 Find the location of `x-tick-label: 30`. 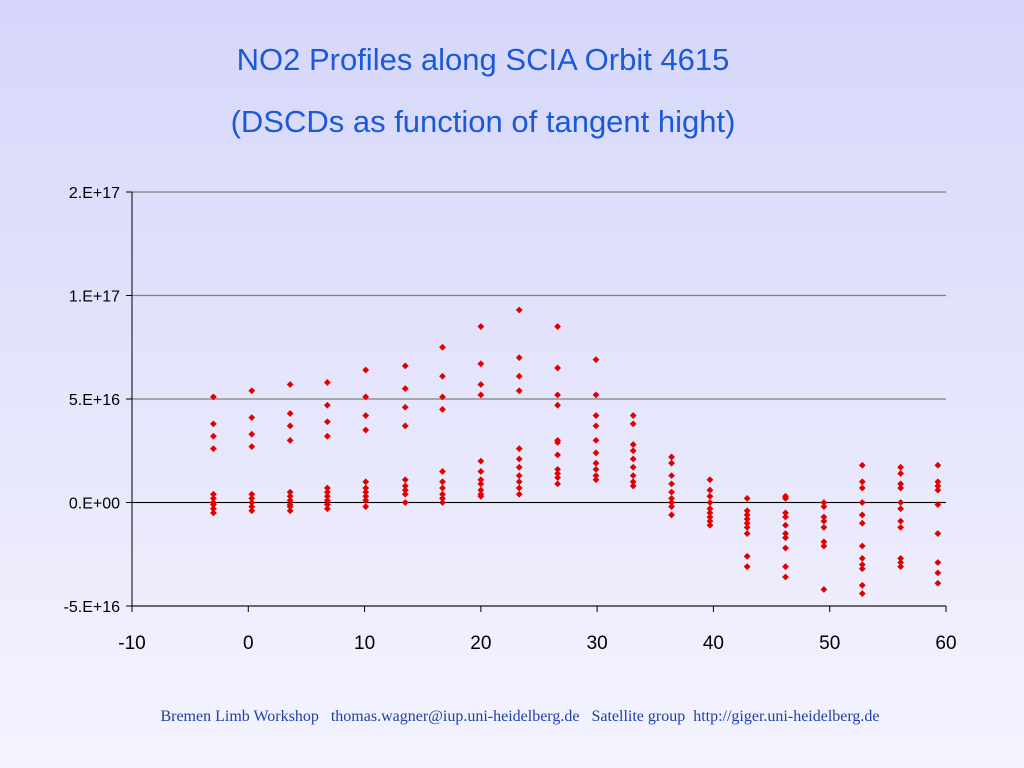

x-tick-label: 30 is located at coordinates (597, 643).